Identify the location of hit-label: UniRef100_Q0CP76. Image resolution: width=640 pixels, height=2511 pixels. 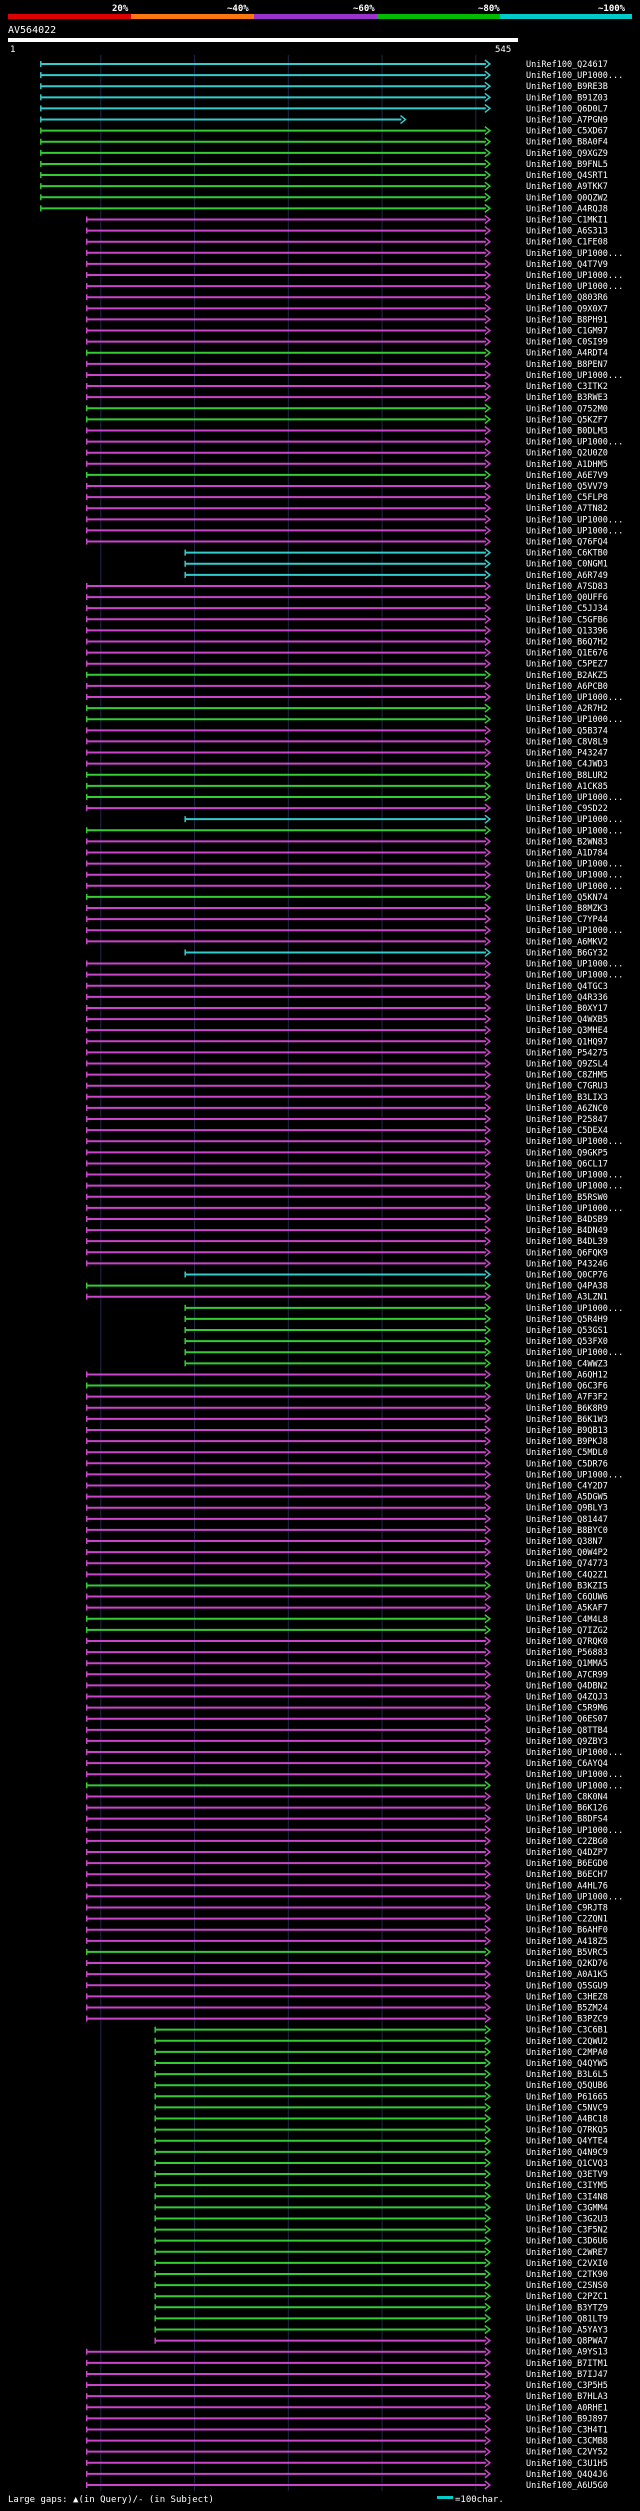
(567, 1276).